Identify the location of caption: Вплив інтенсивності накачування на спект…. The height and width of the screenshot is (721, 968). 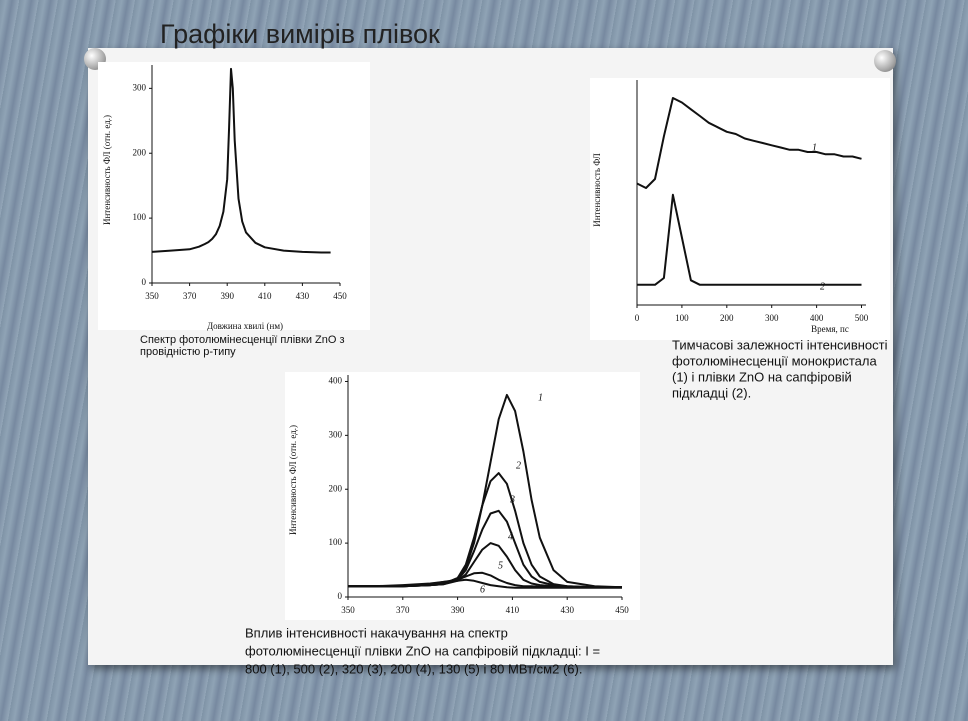
(376, 632).